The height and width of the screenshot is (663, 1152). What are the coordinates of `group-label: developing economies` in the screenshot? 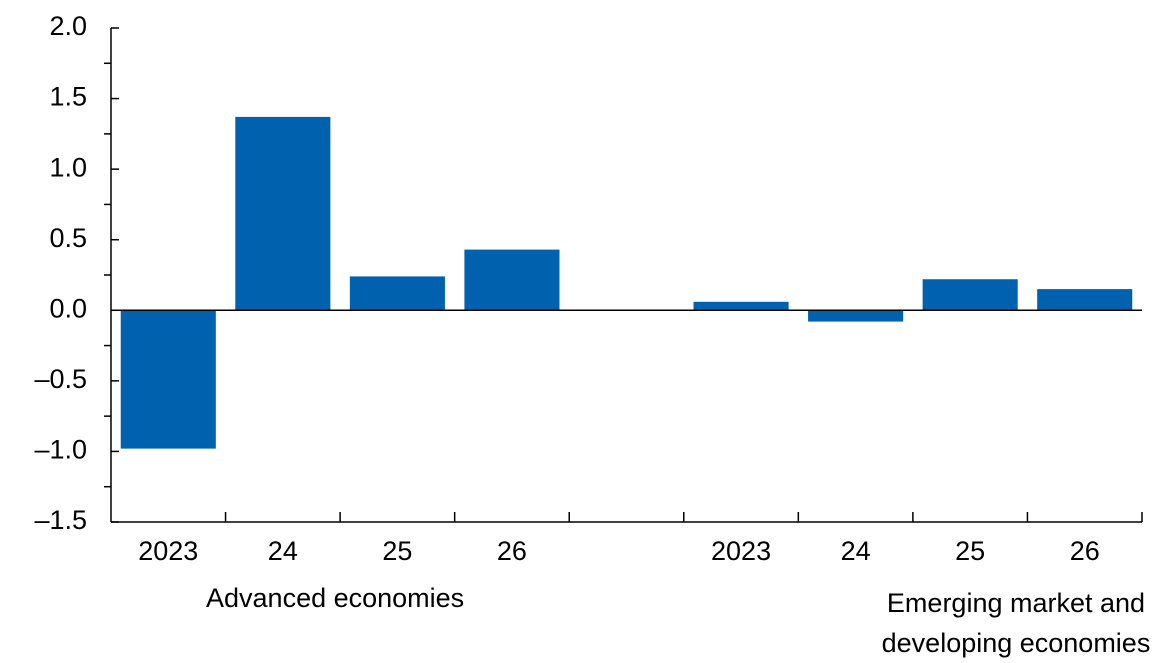 It's located at (1016, 643).